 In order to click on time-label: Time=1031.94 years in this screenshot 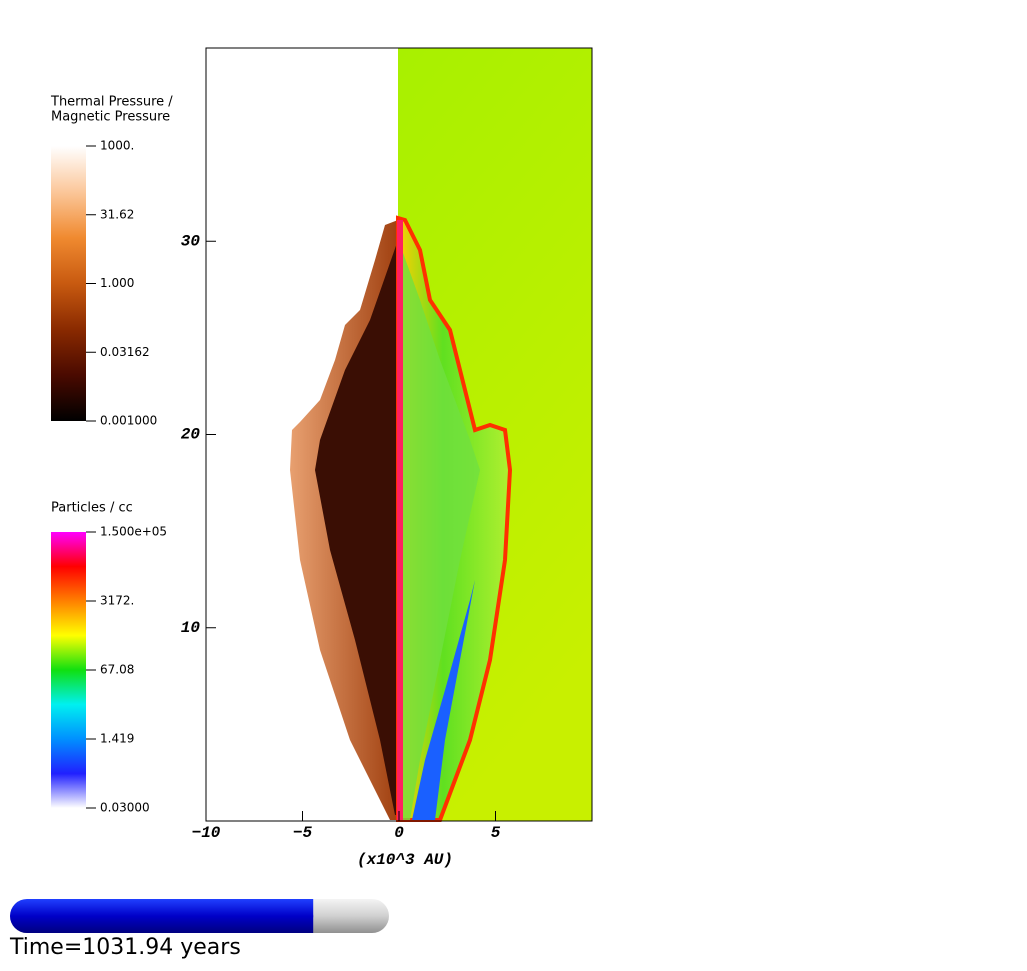, I will do `click(125, 947)`.